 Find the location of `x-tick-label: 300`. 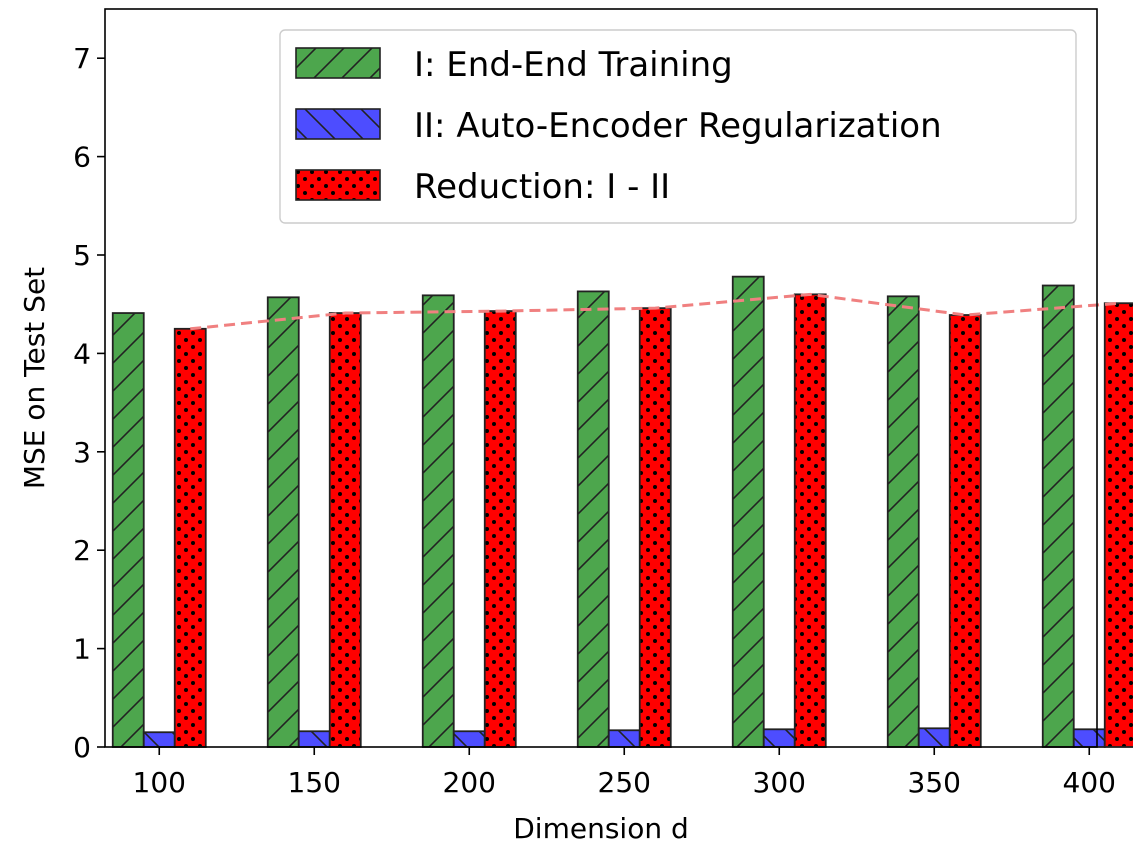

x-tick-label: 300 is located at coordinates (779, 782).